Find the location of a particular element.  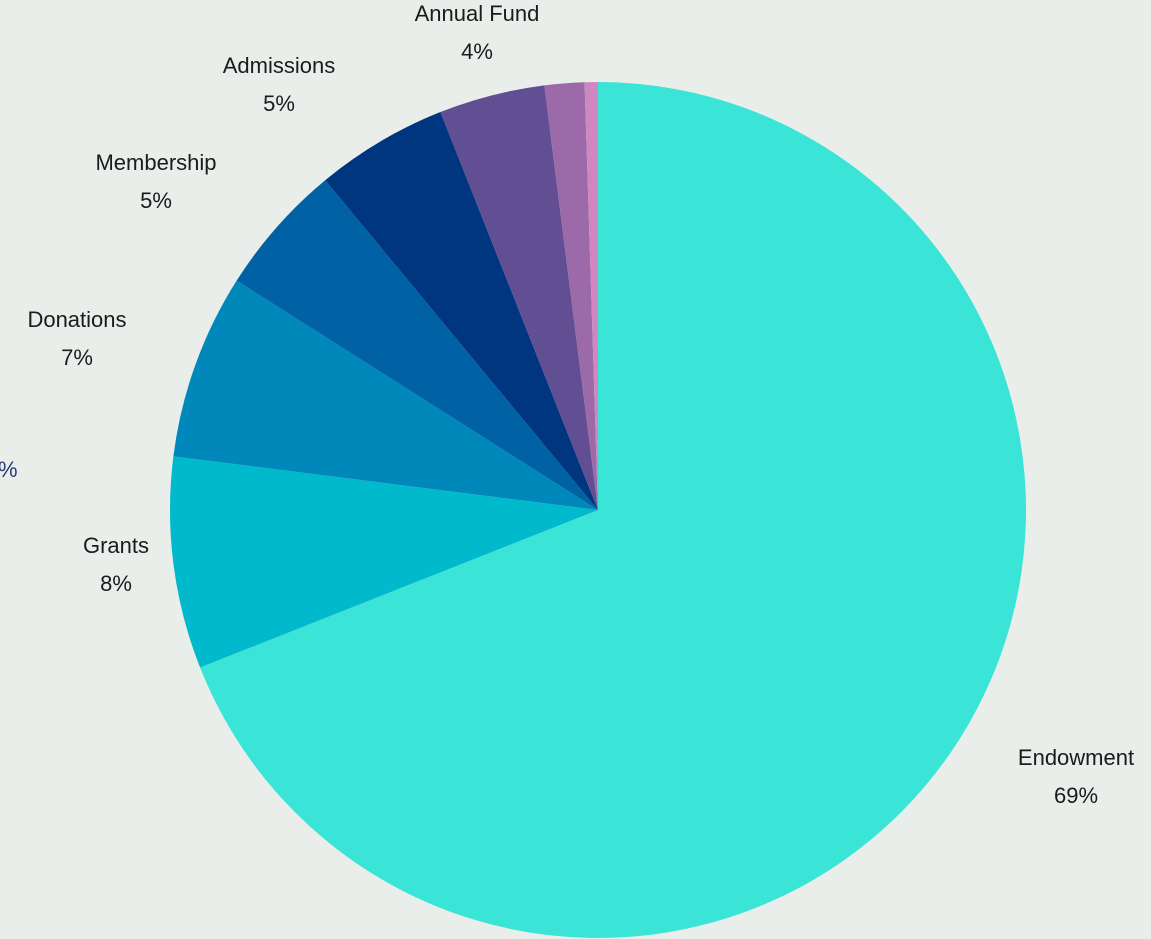

slice-name-label: Endowment is located at coordinates (1076, 757).